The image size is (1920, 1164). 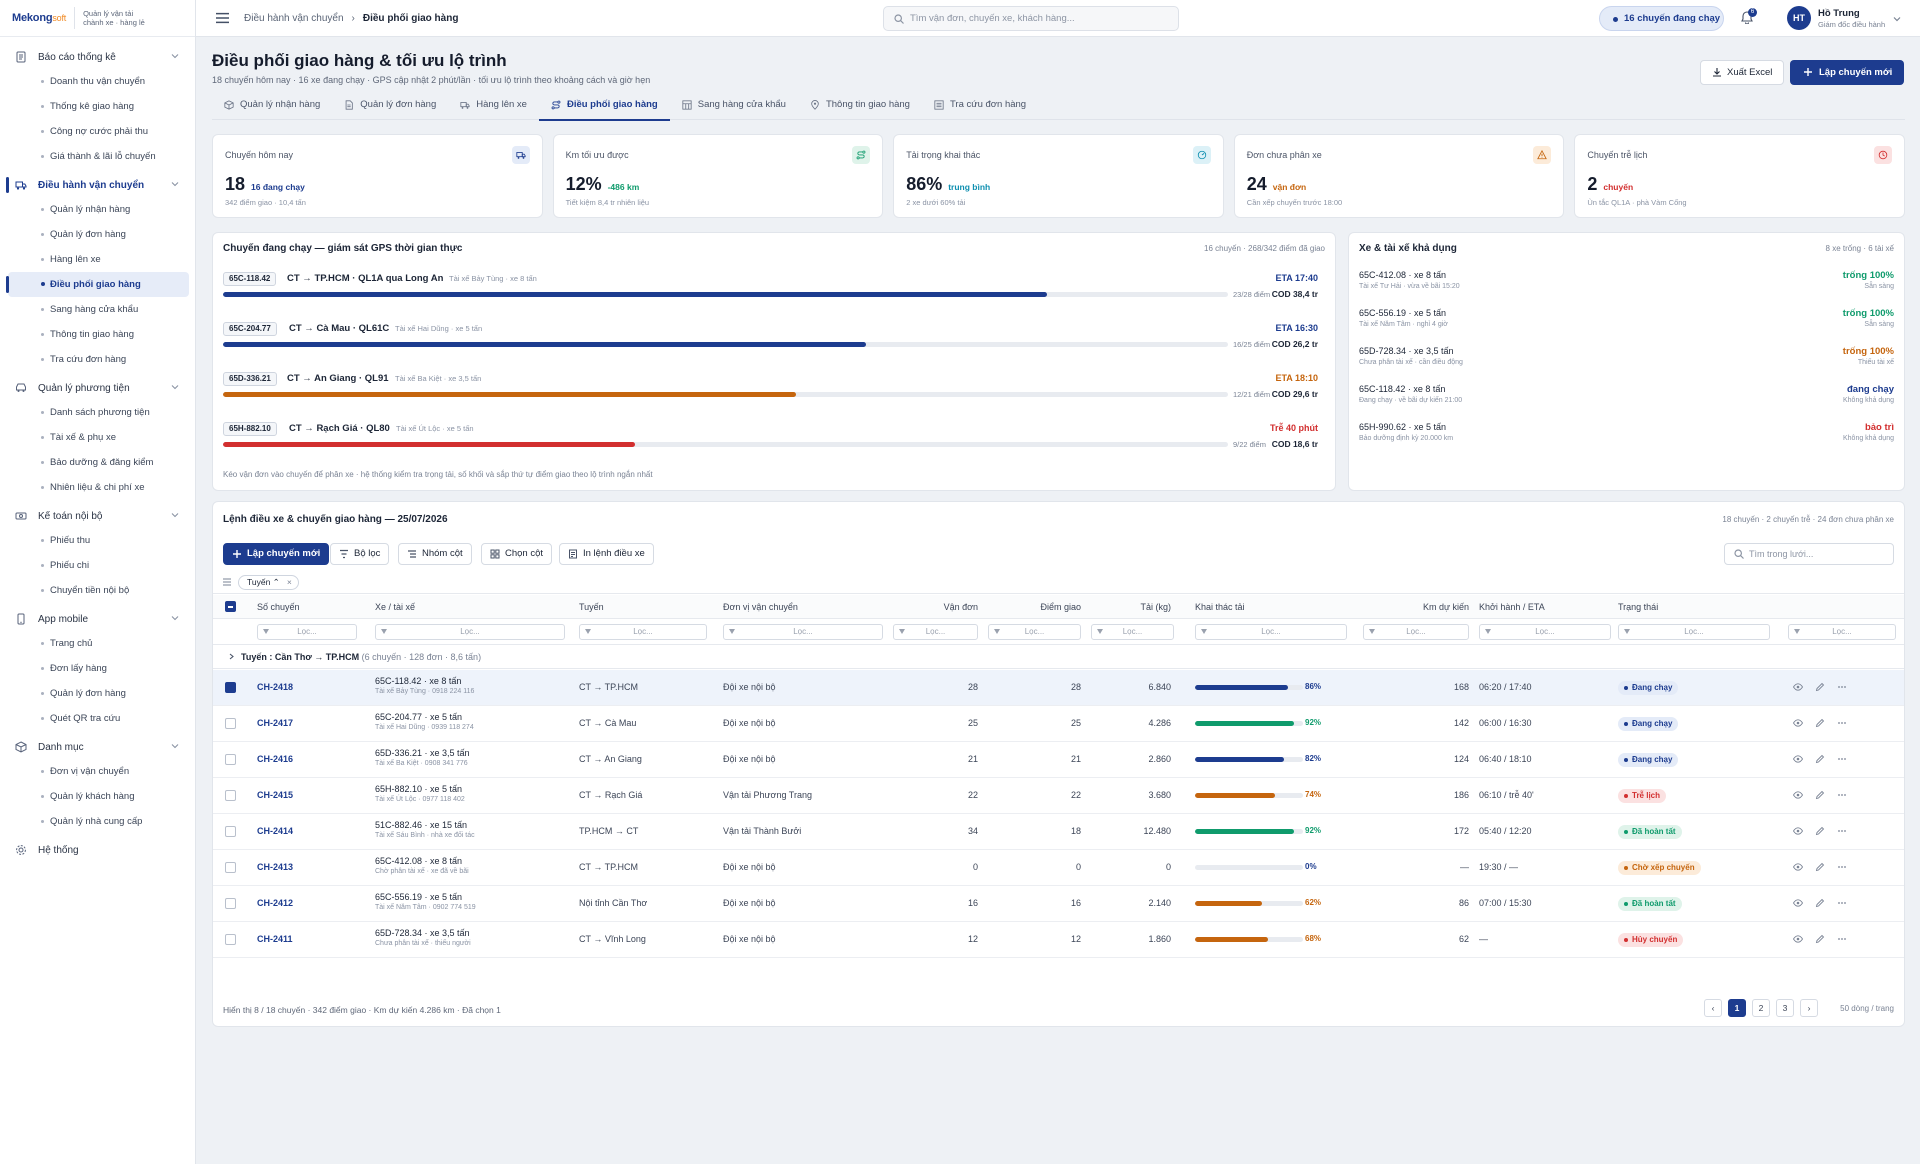 What do you see at coordinates (97, 81) in the screenshot?
I see `sidebar-item: Doanh thu vận chuyển` at bounding box center [97, 81].